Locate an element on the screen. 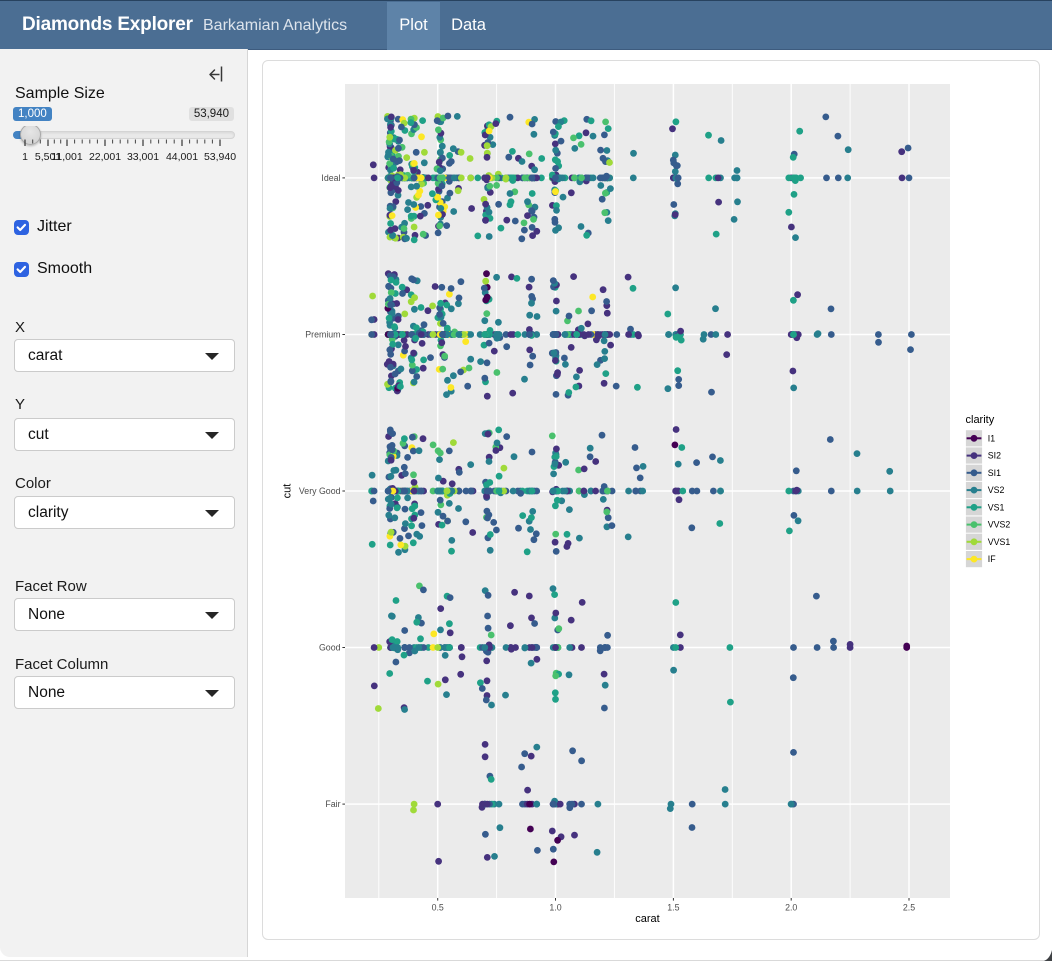 This screenshot has width=1052, height=961. svg-text: 1.0 is located at coordinates (555, 908).